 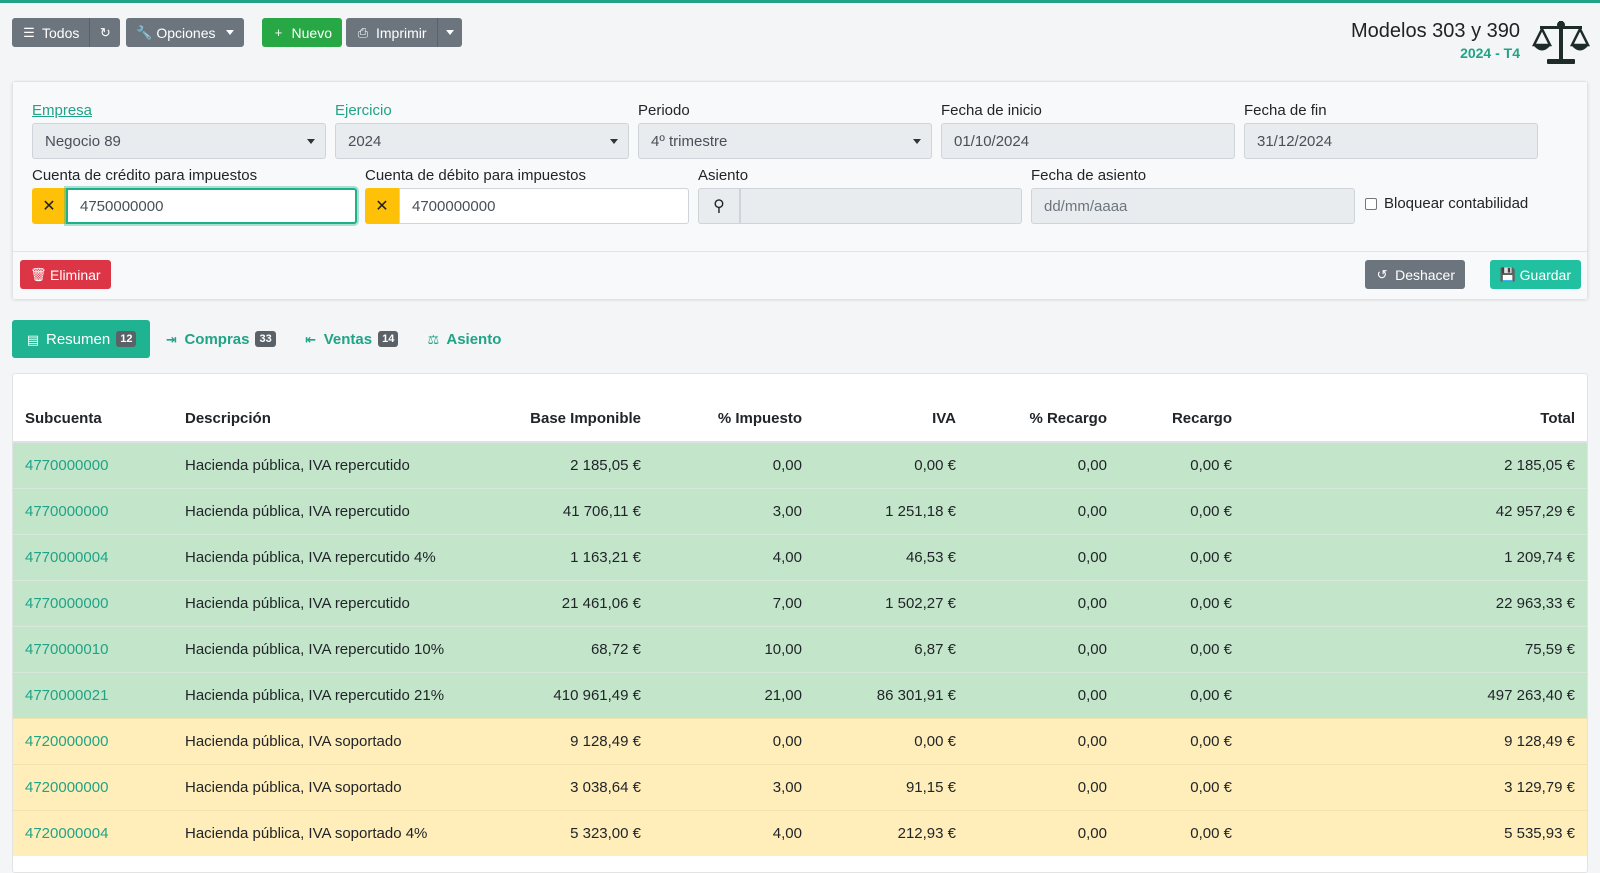 What do you see at coordinates (733, 602) in the screenshot?
I see `cell-impuesto: 7,00` at bounding box center [733, 602].